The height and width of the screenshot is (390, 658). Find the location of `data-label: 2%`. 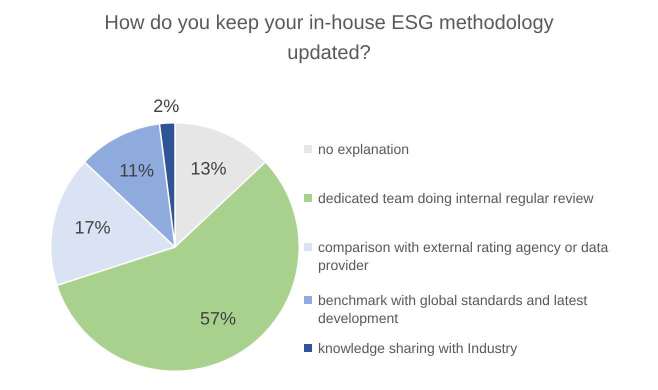

data-label: 2% is located at coordinates (166, 106).